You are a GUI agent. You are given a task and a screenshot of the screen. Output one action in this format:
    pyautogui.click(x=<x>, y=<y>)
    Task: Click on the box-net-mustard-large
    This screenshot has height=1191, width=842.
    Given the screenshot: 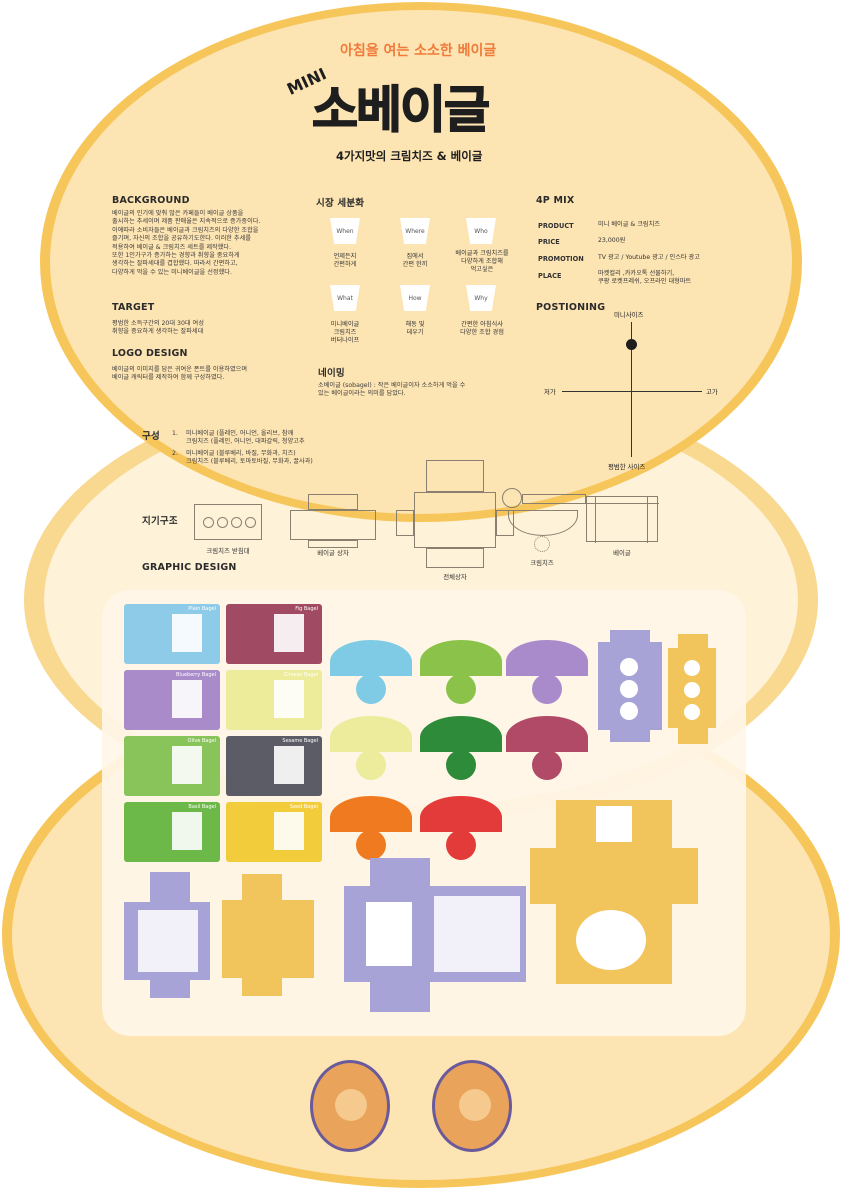 What is the action you would take?
    pyautogui.click(x=614, y=876)
    